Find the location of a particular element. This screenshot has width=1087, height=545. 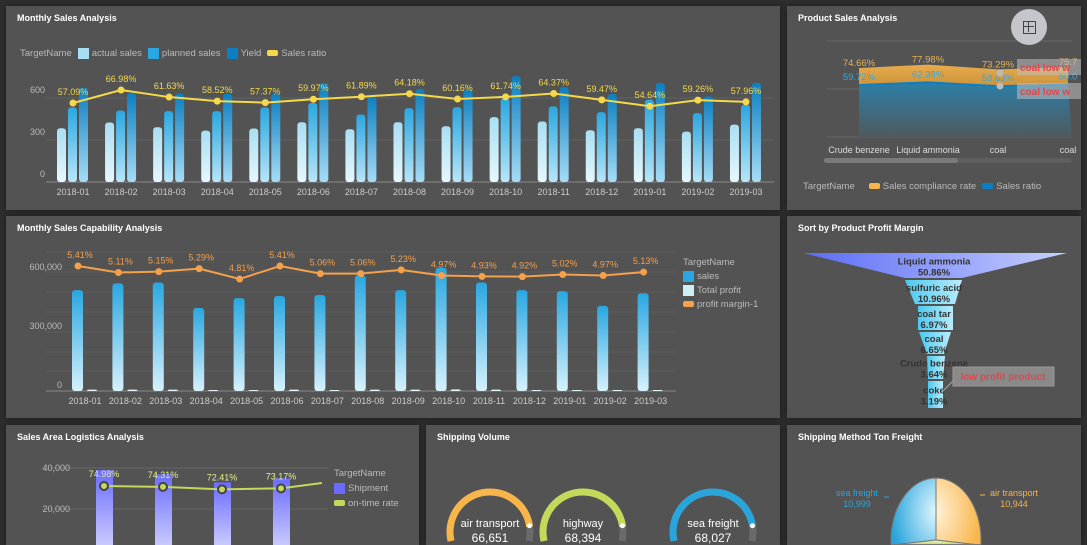

funnel-label: coal tar is located at coordinates (934, 314).